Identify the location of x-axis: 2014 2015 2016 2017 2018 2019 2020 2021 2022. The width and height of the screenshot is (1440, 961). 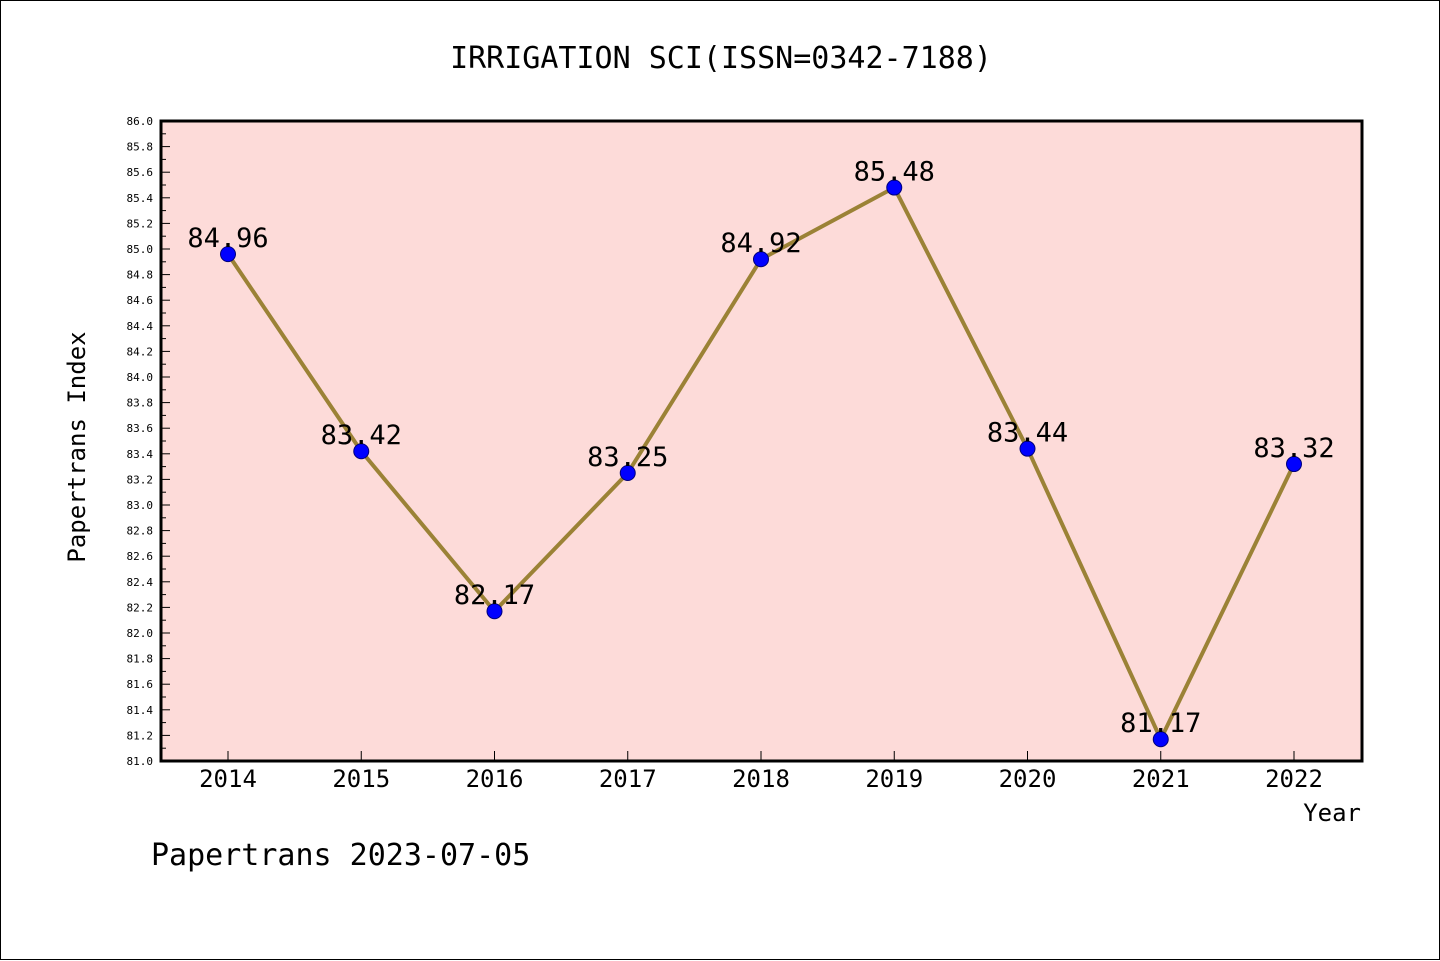
(761, 772).